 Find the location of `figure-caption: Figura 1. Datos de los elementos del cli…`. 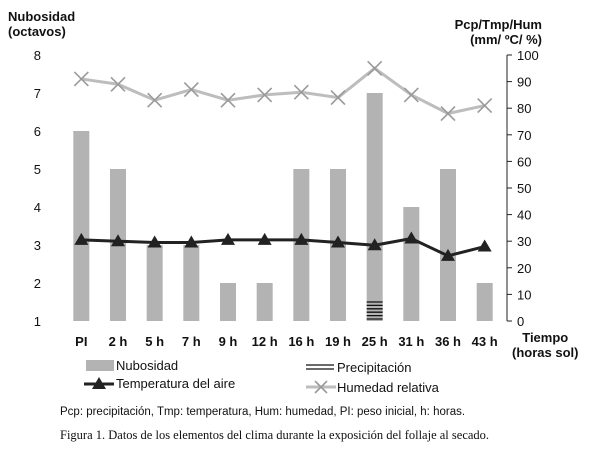

figure-caption: Figura 1. Datos de los elementos del cli… is located at coordinates (275, 435).